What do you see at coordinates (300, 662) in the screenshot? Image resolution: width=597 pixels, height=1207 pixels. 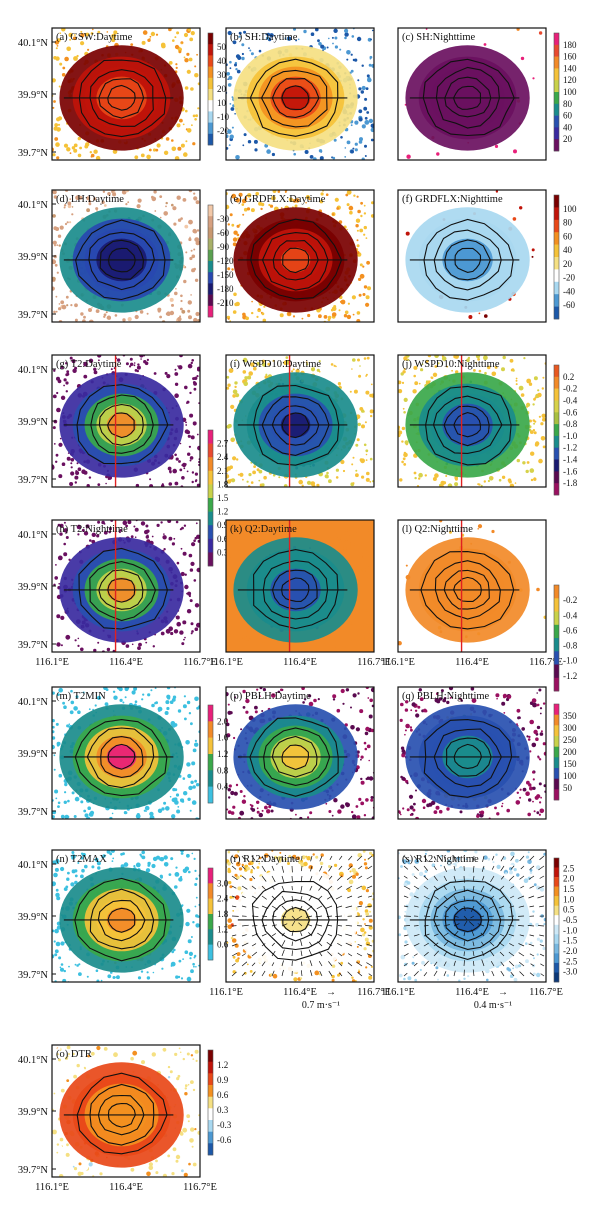 I see `lon-tick-label: 116.4°E` at bounding box center [300, 662].